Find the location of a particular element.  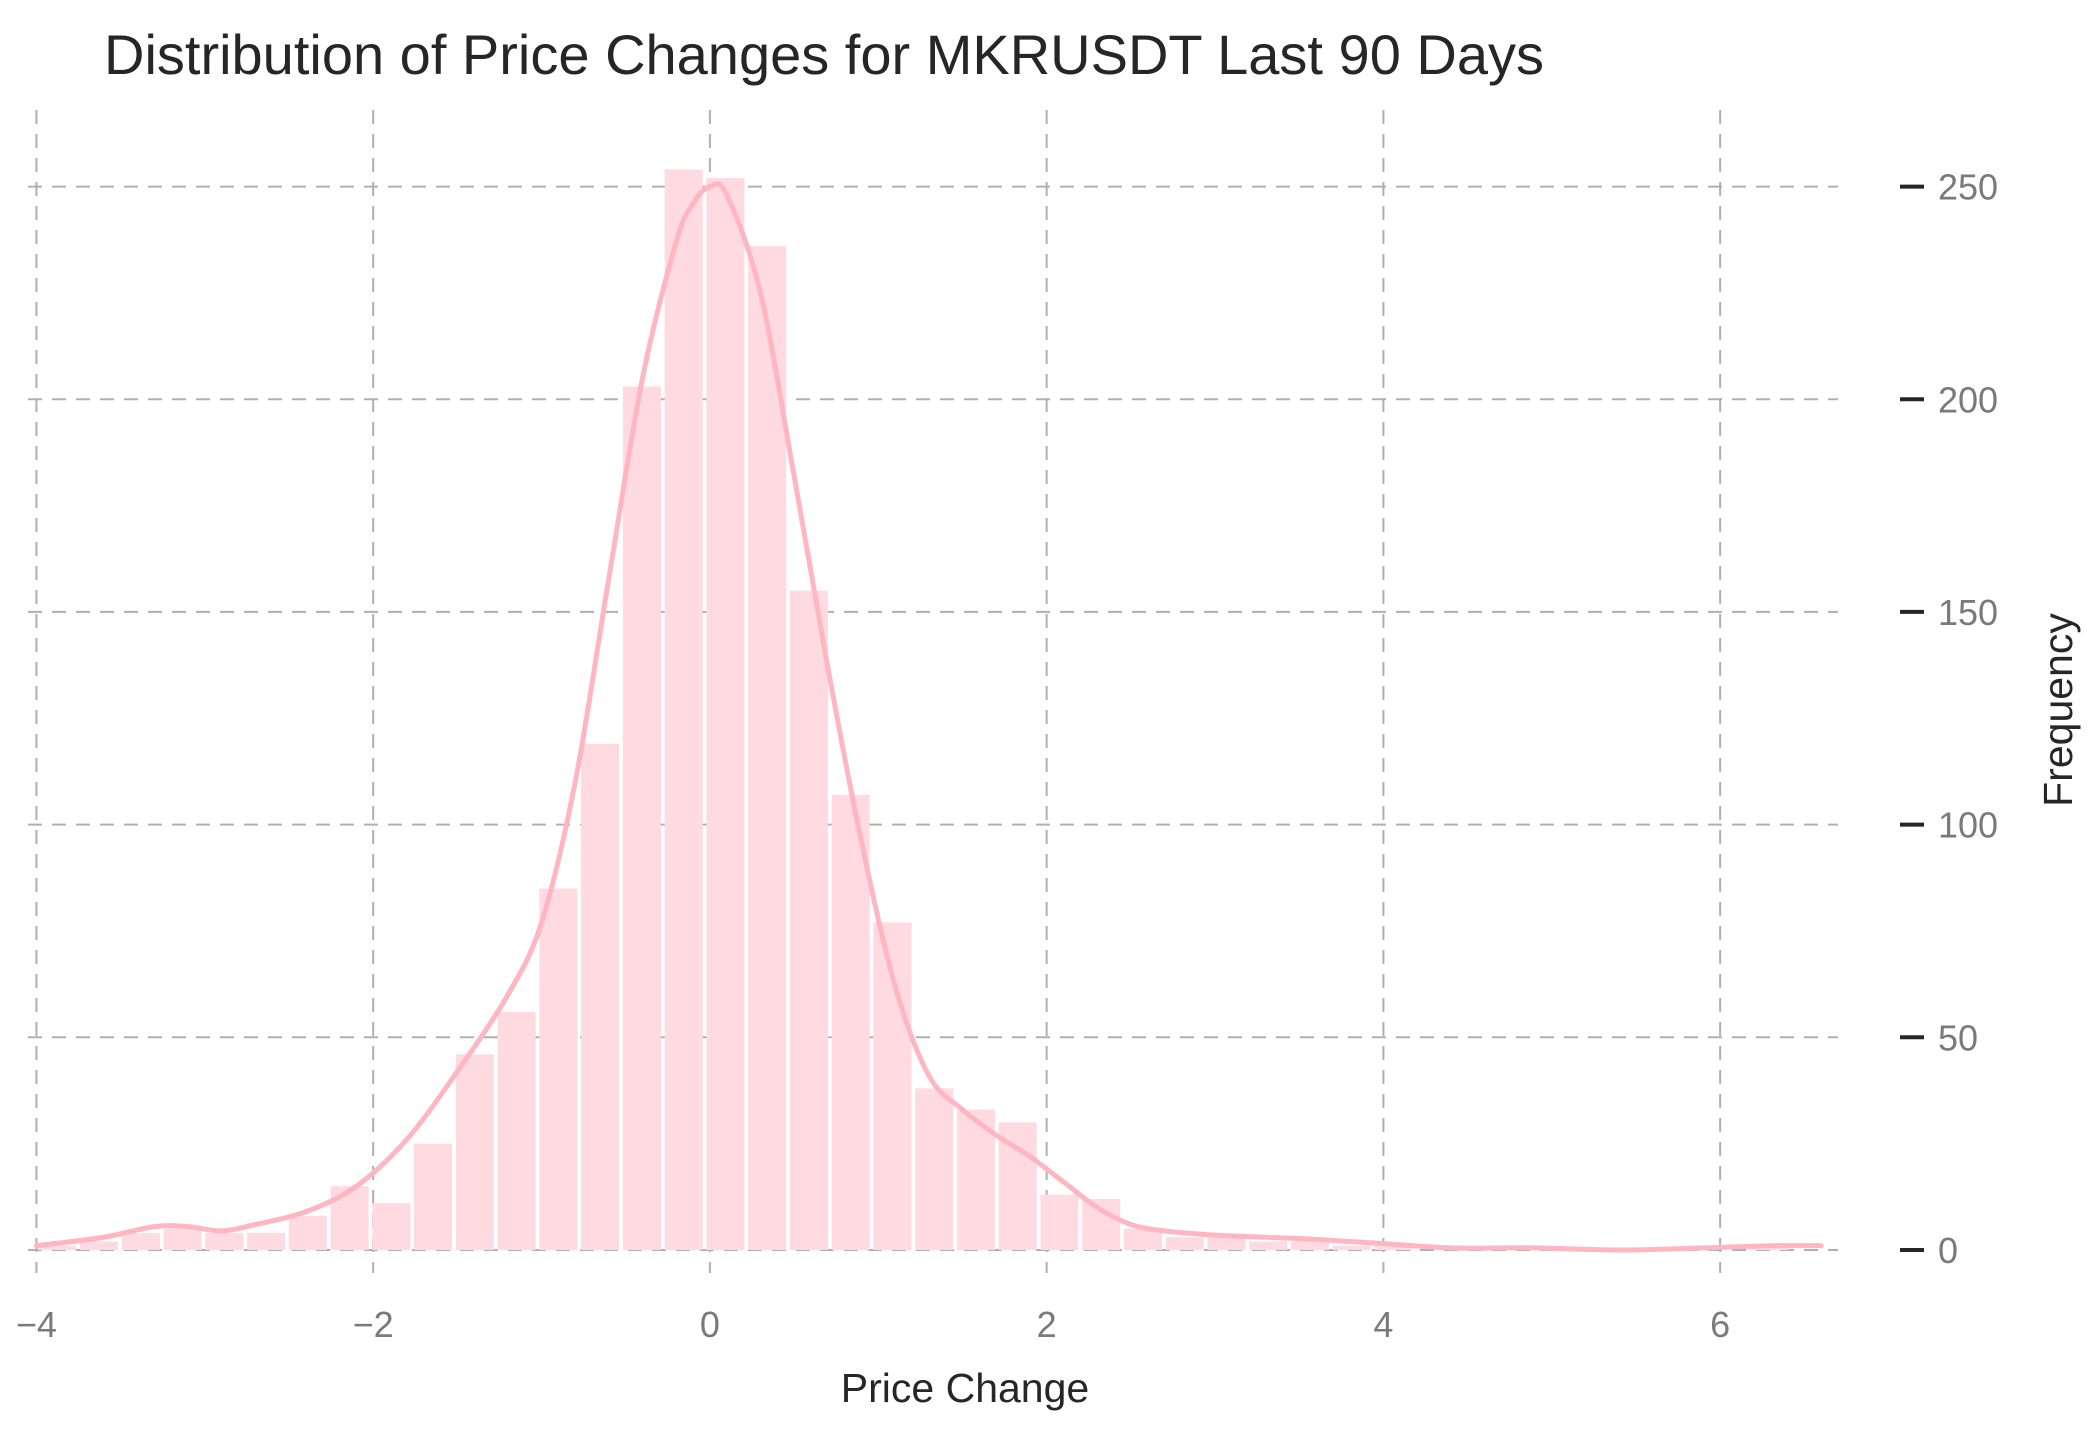

x-tick-label: 4 is located at coordinates (1383, 1324).